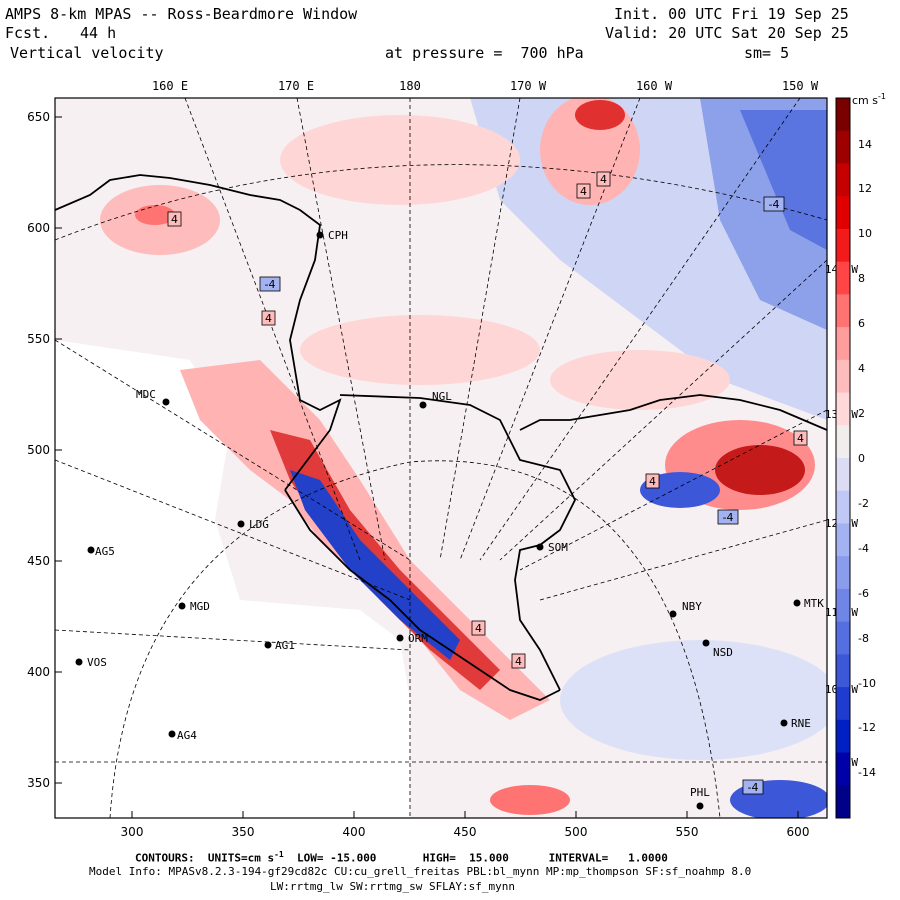  Describe the element at coordinates (600, 115) in the screenshot. I see `warm-core-north` at that location.